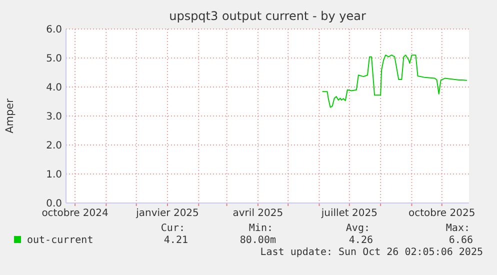 This screenshot has width=497, height=275. I want to click on line-series, so click(395, 81).